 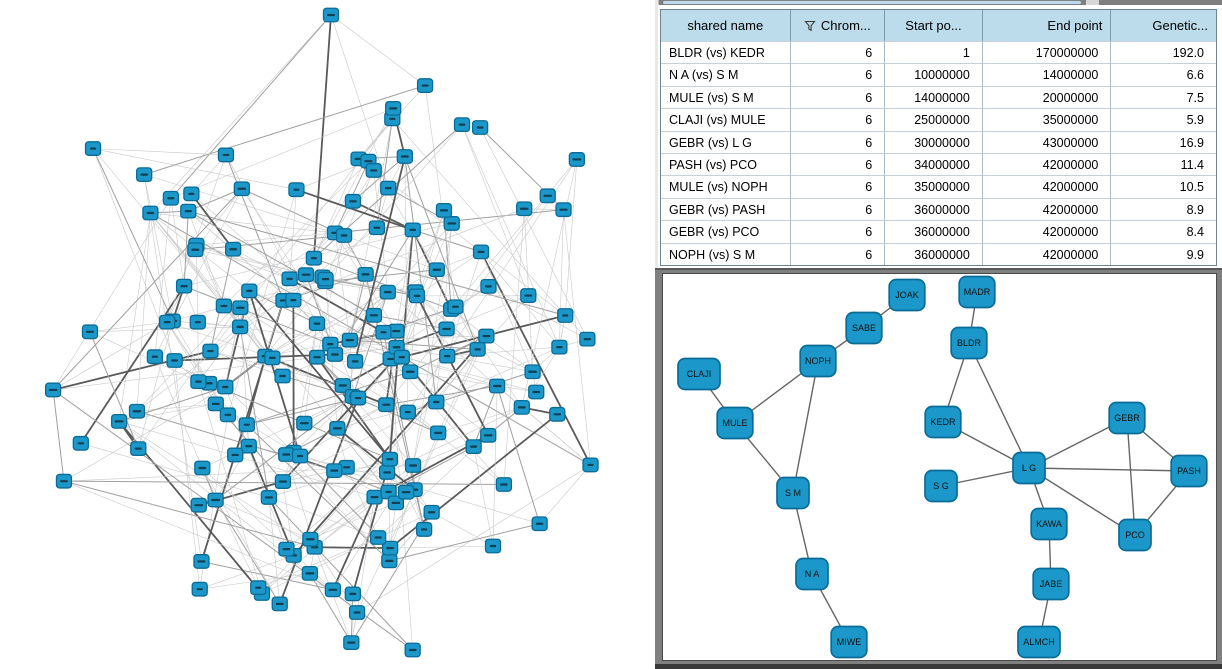 I want to click on column-header-3: End point, so click(x=1047, y=25).